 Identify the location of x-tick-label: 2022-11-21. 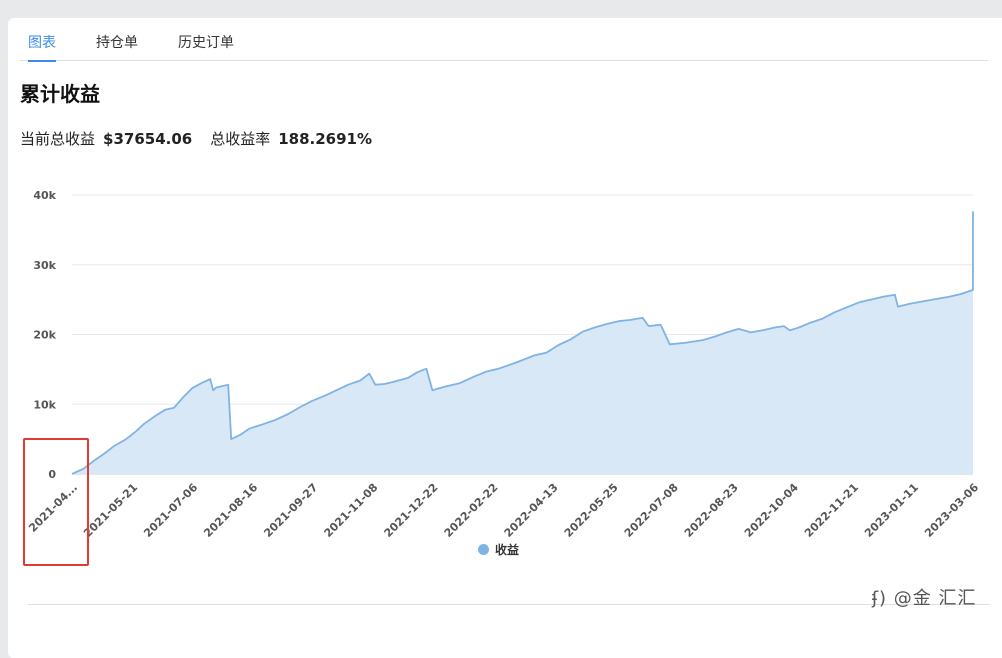
(831, 510).